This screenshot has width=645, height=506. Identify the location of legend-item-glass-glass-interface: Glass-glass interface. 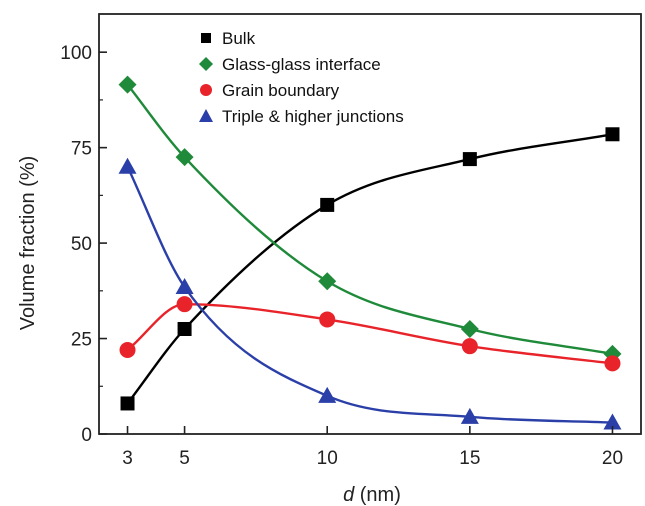
(290, 64).